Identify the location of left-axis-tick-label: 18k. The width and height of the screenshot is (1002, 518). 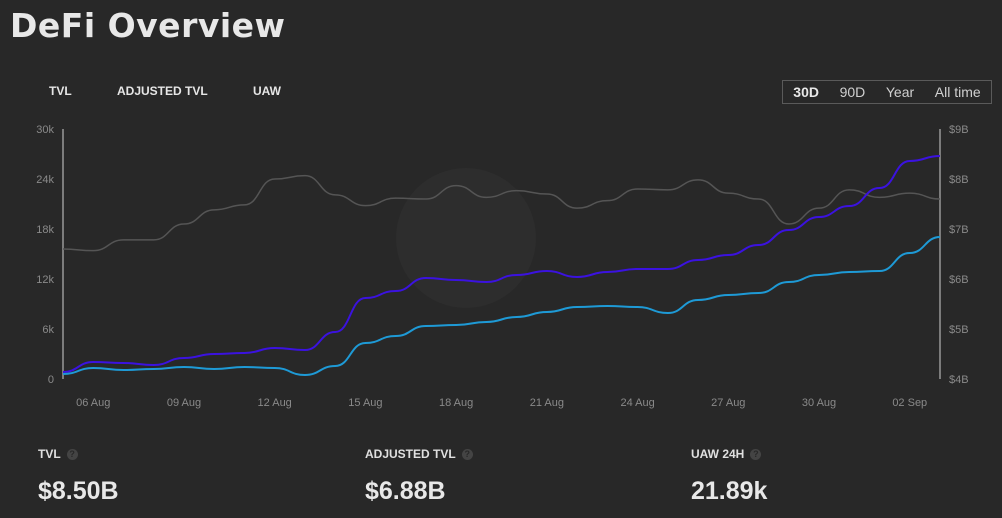
(45, 230).